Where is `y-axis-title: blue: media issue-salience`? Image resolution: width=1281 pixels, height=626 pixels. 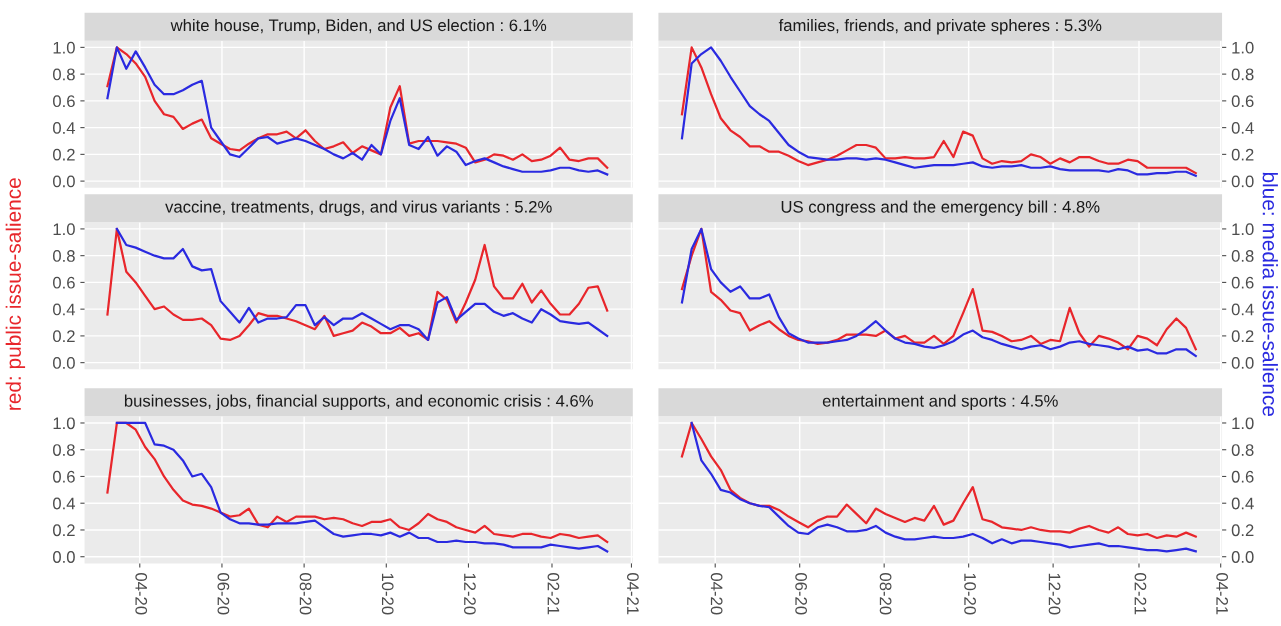
y-axis-title: blue: media issue-salience is located at coordinates (1270, 294).